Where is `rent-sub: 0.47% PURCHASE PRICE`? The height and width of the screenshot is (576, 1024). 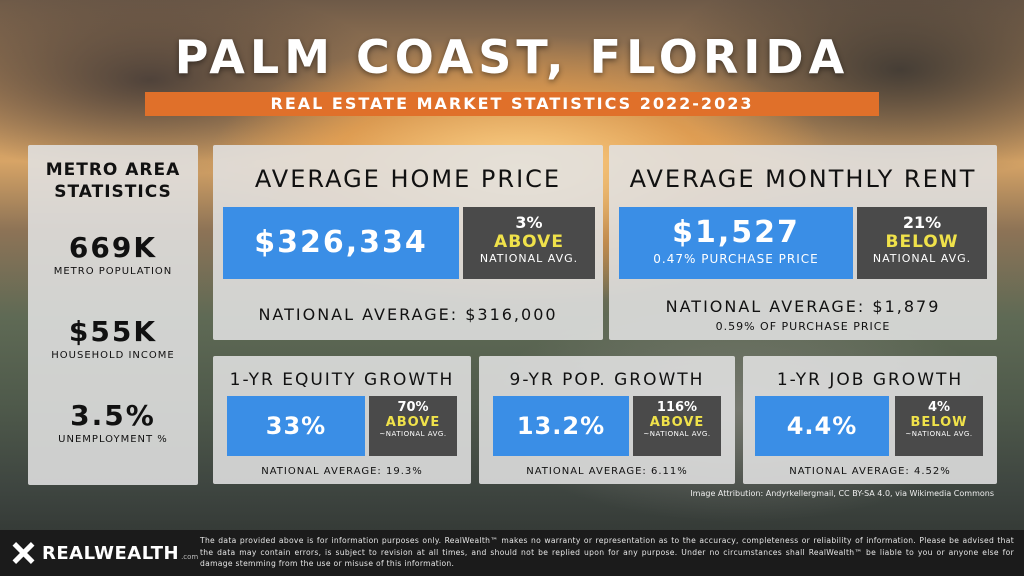
rent-sub: 0.47% PURCHASE PRICE is located at coordinates (736, 259).